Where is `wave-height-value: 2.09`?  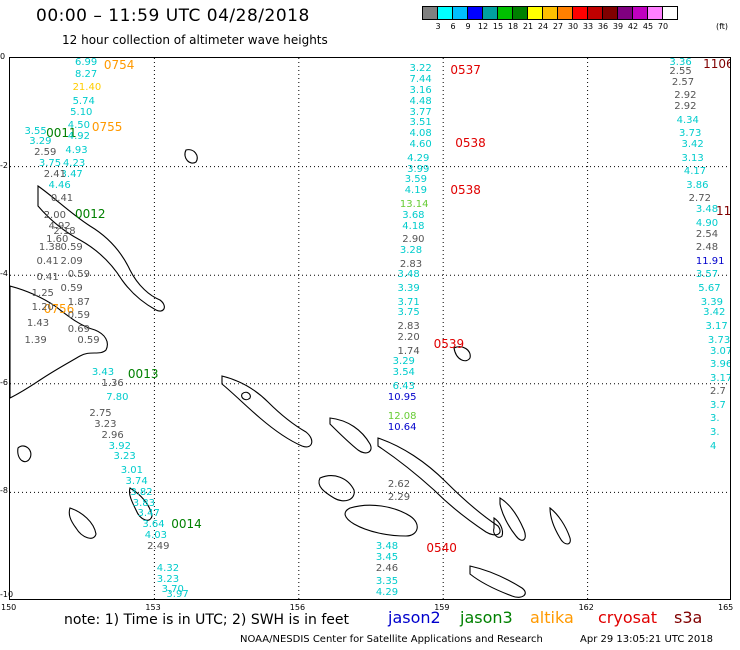
wave-height-value: 2.09 is located at coordinates (71, 261).